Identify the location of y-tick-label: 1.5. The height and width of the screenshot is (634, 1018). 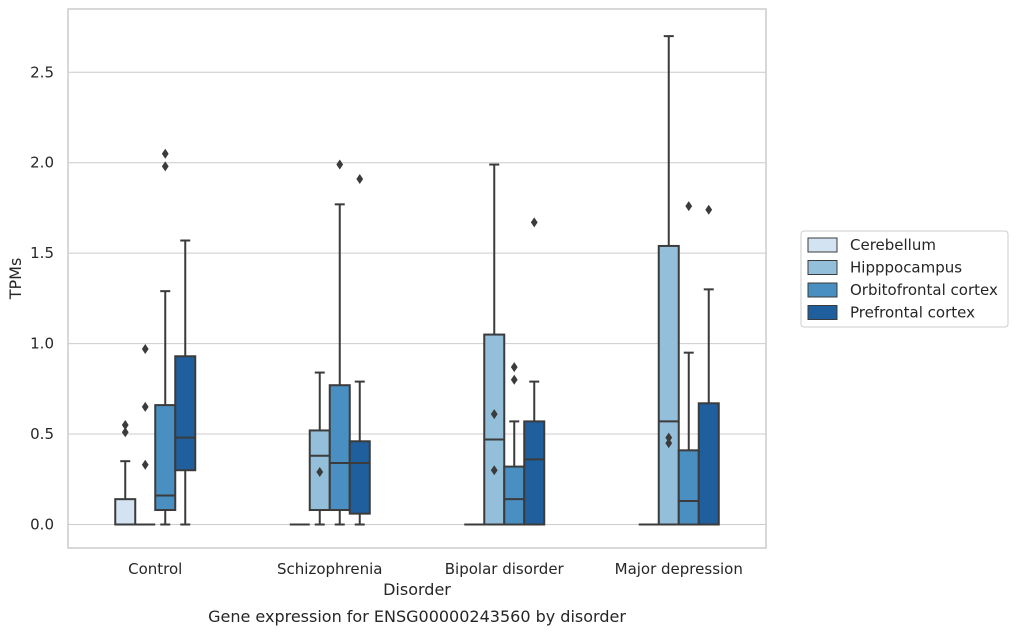
(42, 253).